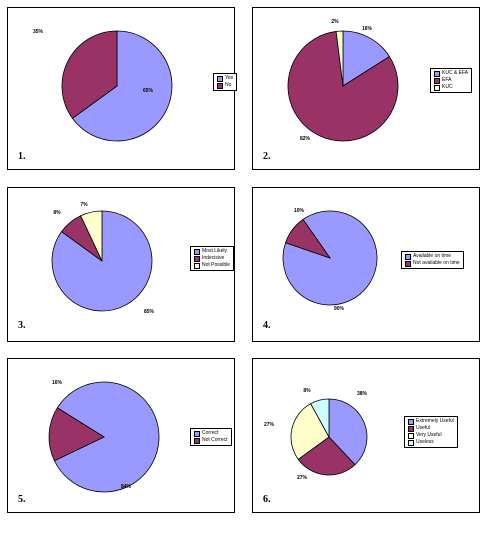  Describe the element at coordinates (299, 211) in the screenshot. I see `slice-percent-label: 10%` at that location.